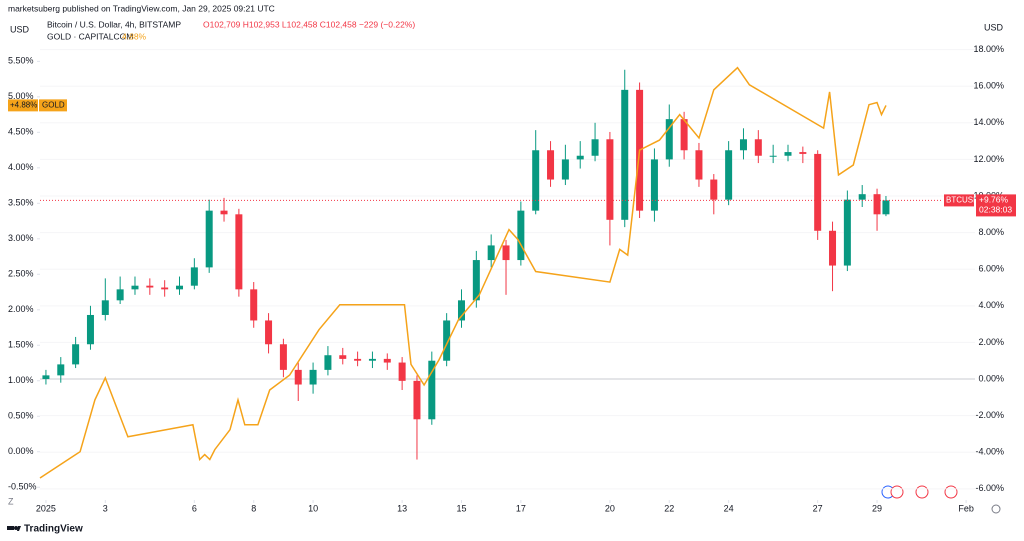  Describe the element at coordinates (991, 269) in the screenshot. I see `y2-tick-label: 6.00%` at that location.